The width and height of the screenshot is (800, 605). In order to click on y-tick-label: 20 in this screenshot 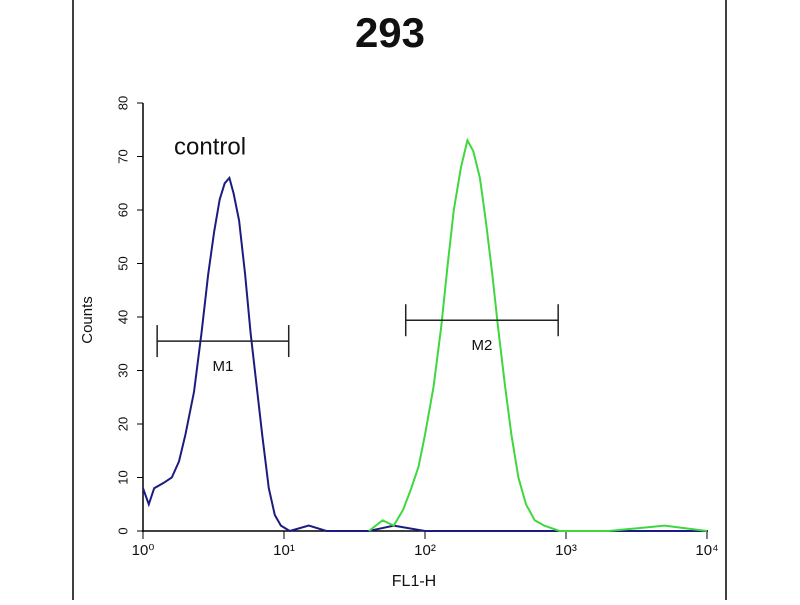, I will do `click(122, 424)`.